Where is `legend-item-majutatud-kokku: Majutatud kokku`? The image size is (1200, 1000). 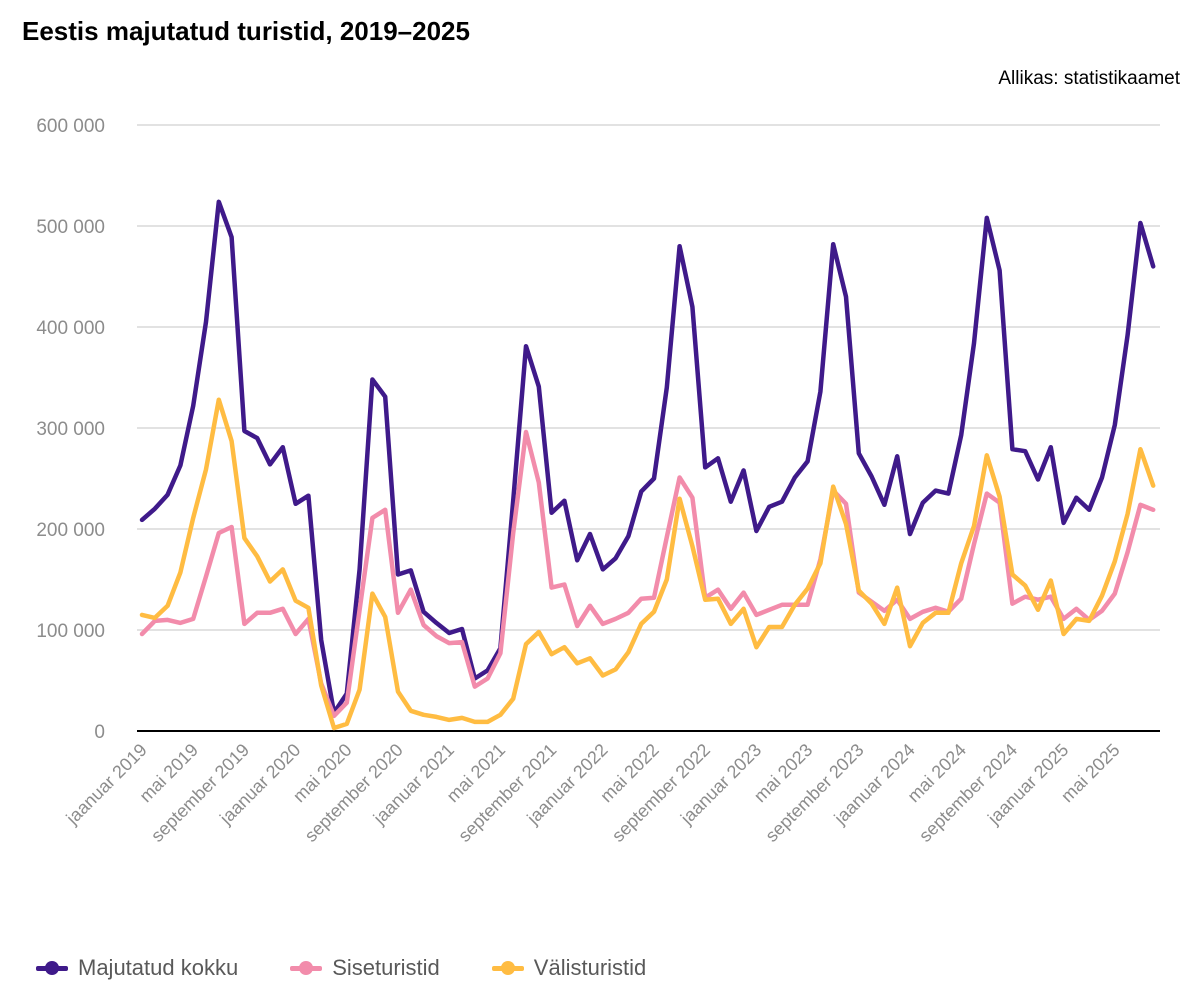
legend-item-majutatud-kokku: Majutatud kokku is located at coordinates (137, 968).